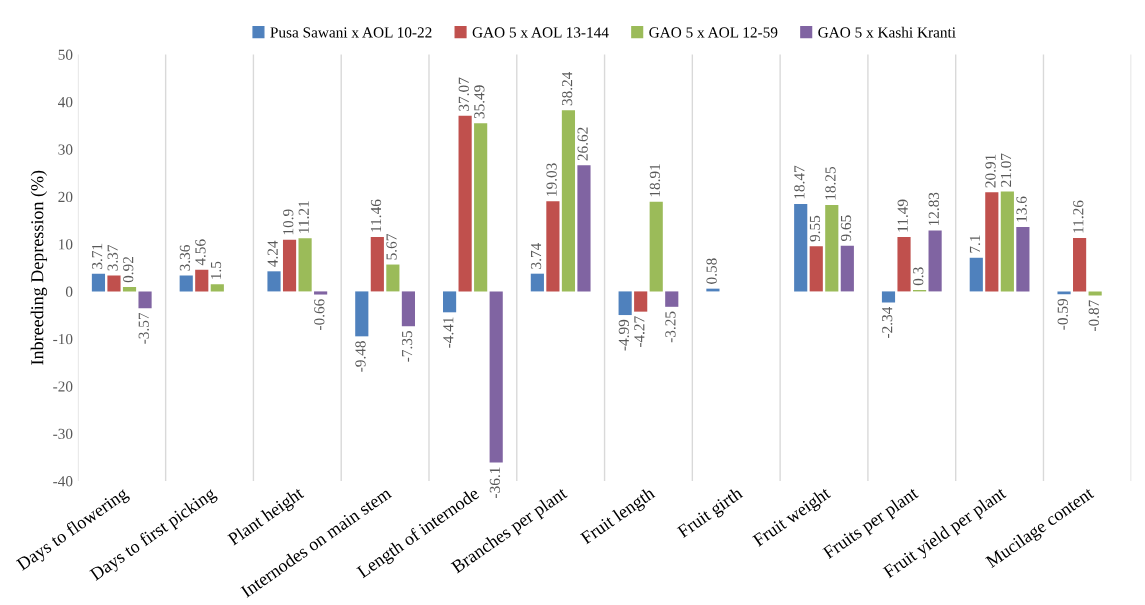 Image resolution: width=1145 pixels, height=605 pixels. Describe the element at coordinates (66, 244) in the screenshot. I see `y-tick-label: 10` at that location.